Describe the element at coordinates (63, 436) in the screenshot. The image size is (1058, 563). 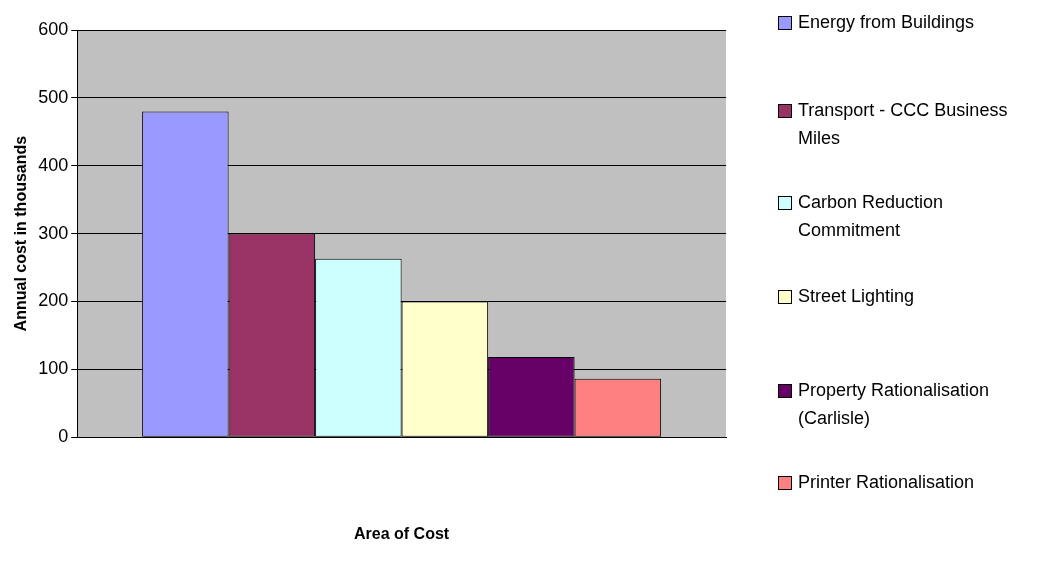
I see `y-tick-label: 0` at that location.